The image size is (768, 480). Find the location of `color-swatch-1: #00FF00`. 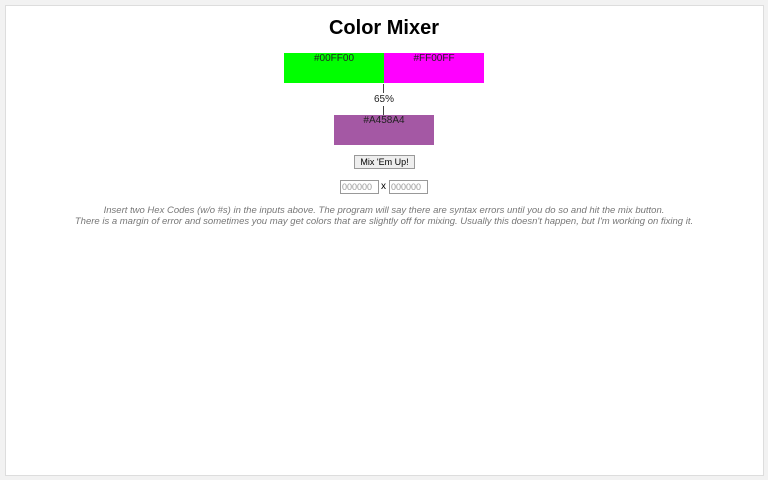

color-swatch-1: #00FF00 is located at coordinates (334, 68).